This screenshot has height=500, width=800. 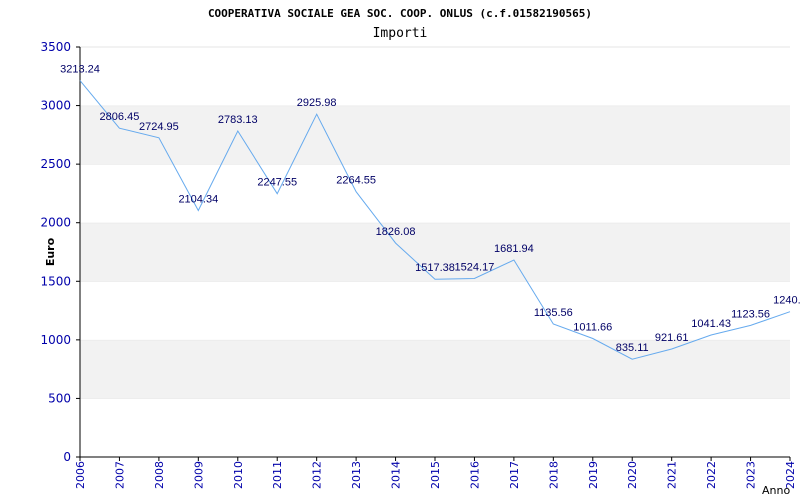 What do you see at coordinates (80, 70) in the screenshot?
I see `data-label: 3213.24` at bounding box center [80, 70].